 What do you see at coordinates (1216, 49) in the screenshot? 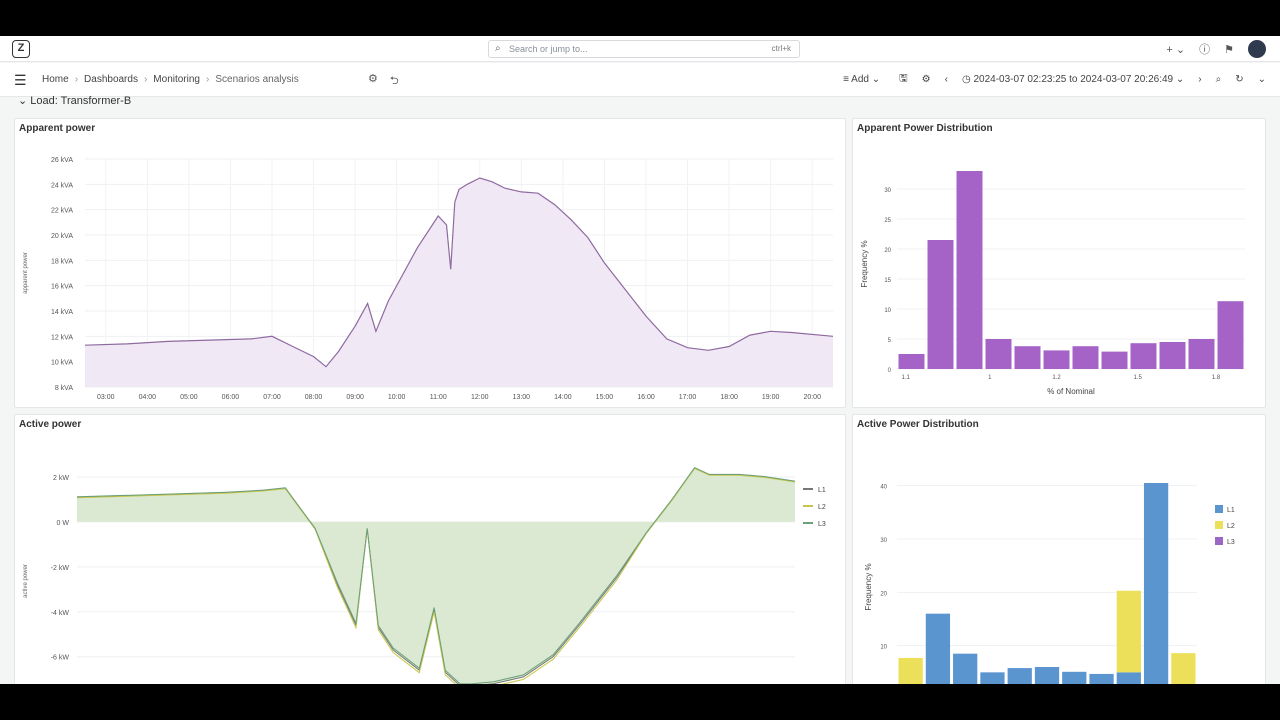
I see `top-right-actions: + ⌄ ⓘ ⚑` at bounding box center [1216, 49].